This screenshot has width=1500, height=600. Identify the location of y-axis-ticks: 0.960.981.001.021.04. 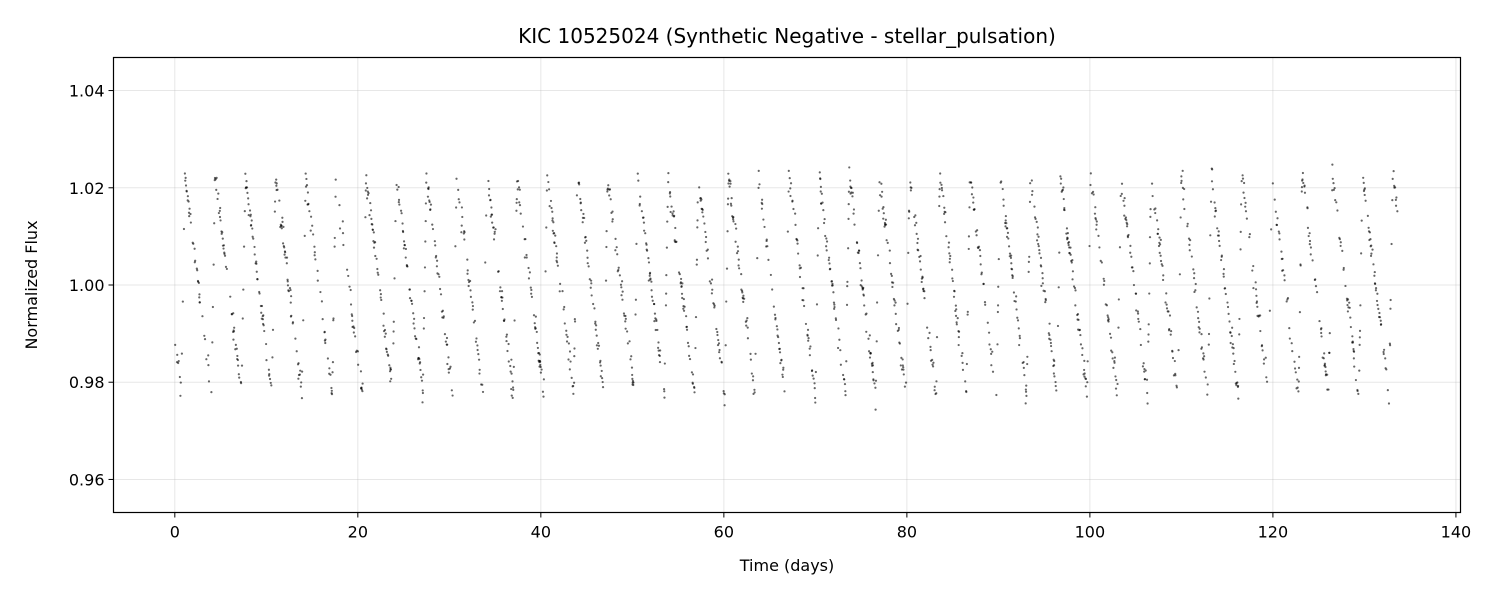
(91, 285).